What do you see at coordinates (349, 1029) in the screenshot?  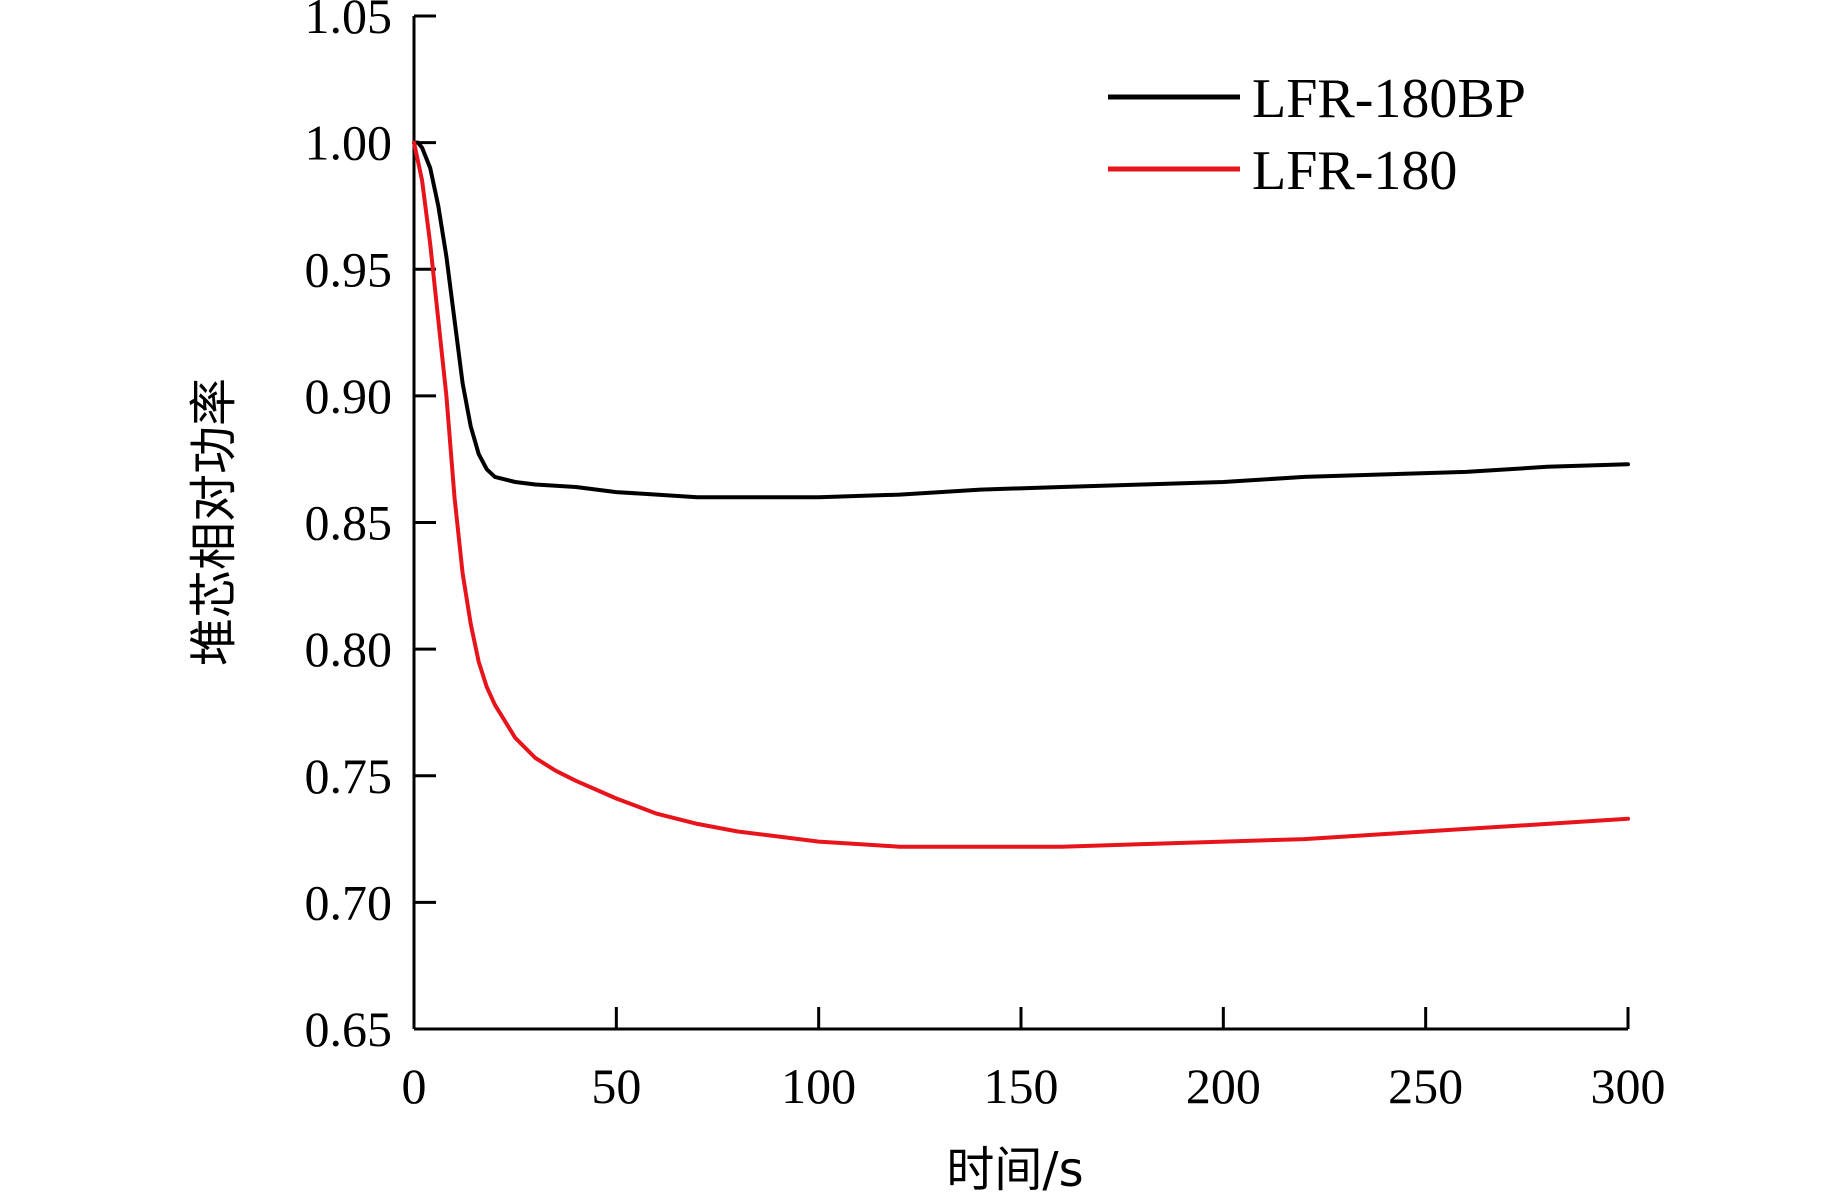 I see `y-tick-label: 0.65` at bounding box center [349, 1029].